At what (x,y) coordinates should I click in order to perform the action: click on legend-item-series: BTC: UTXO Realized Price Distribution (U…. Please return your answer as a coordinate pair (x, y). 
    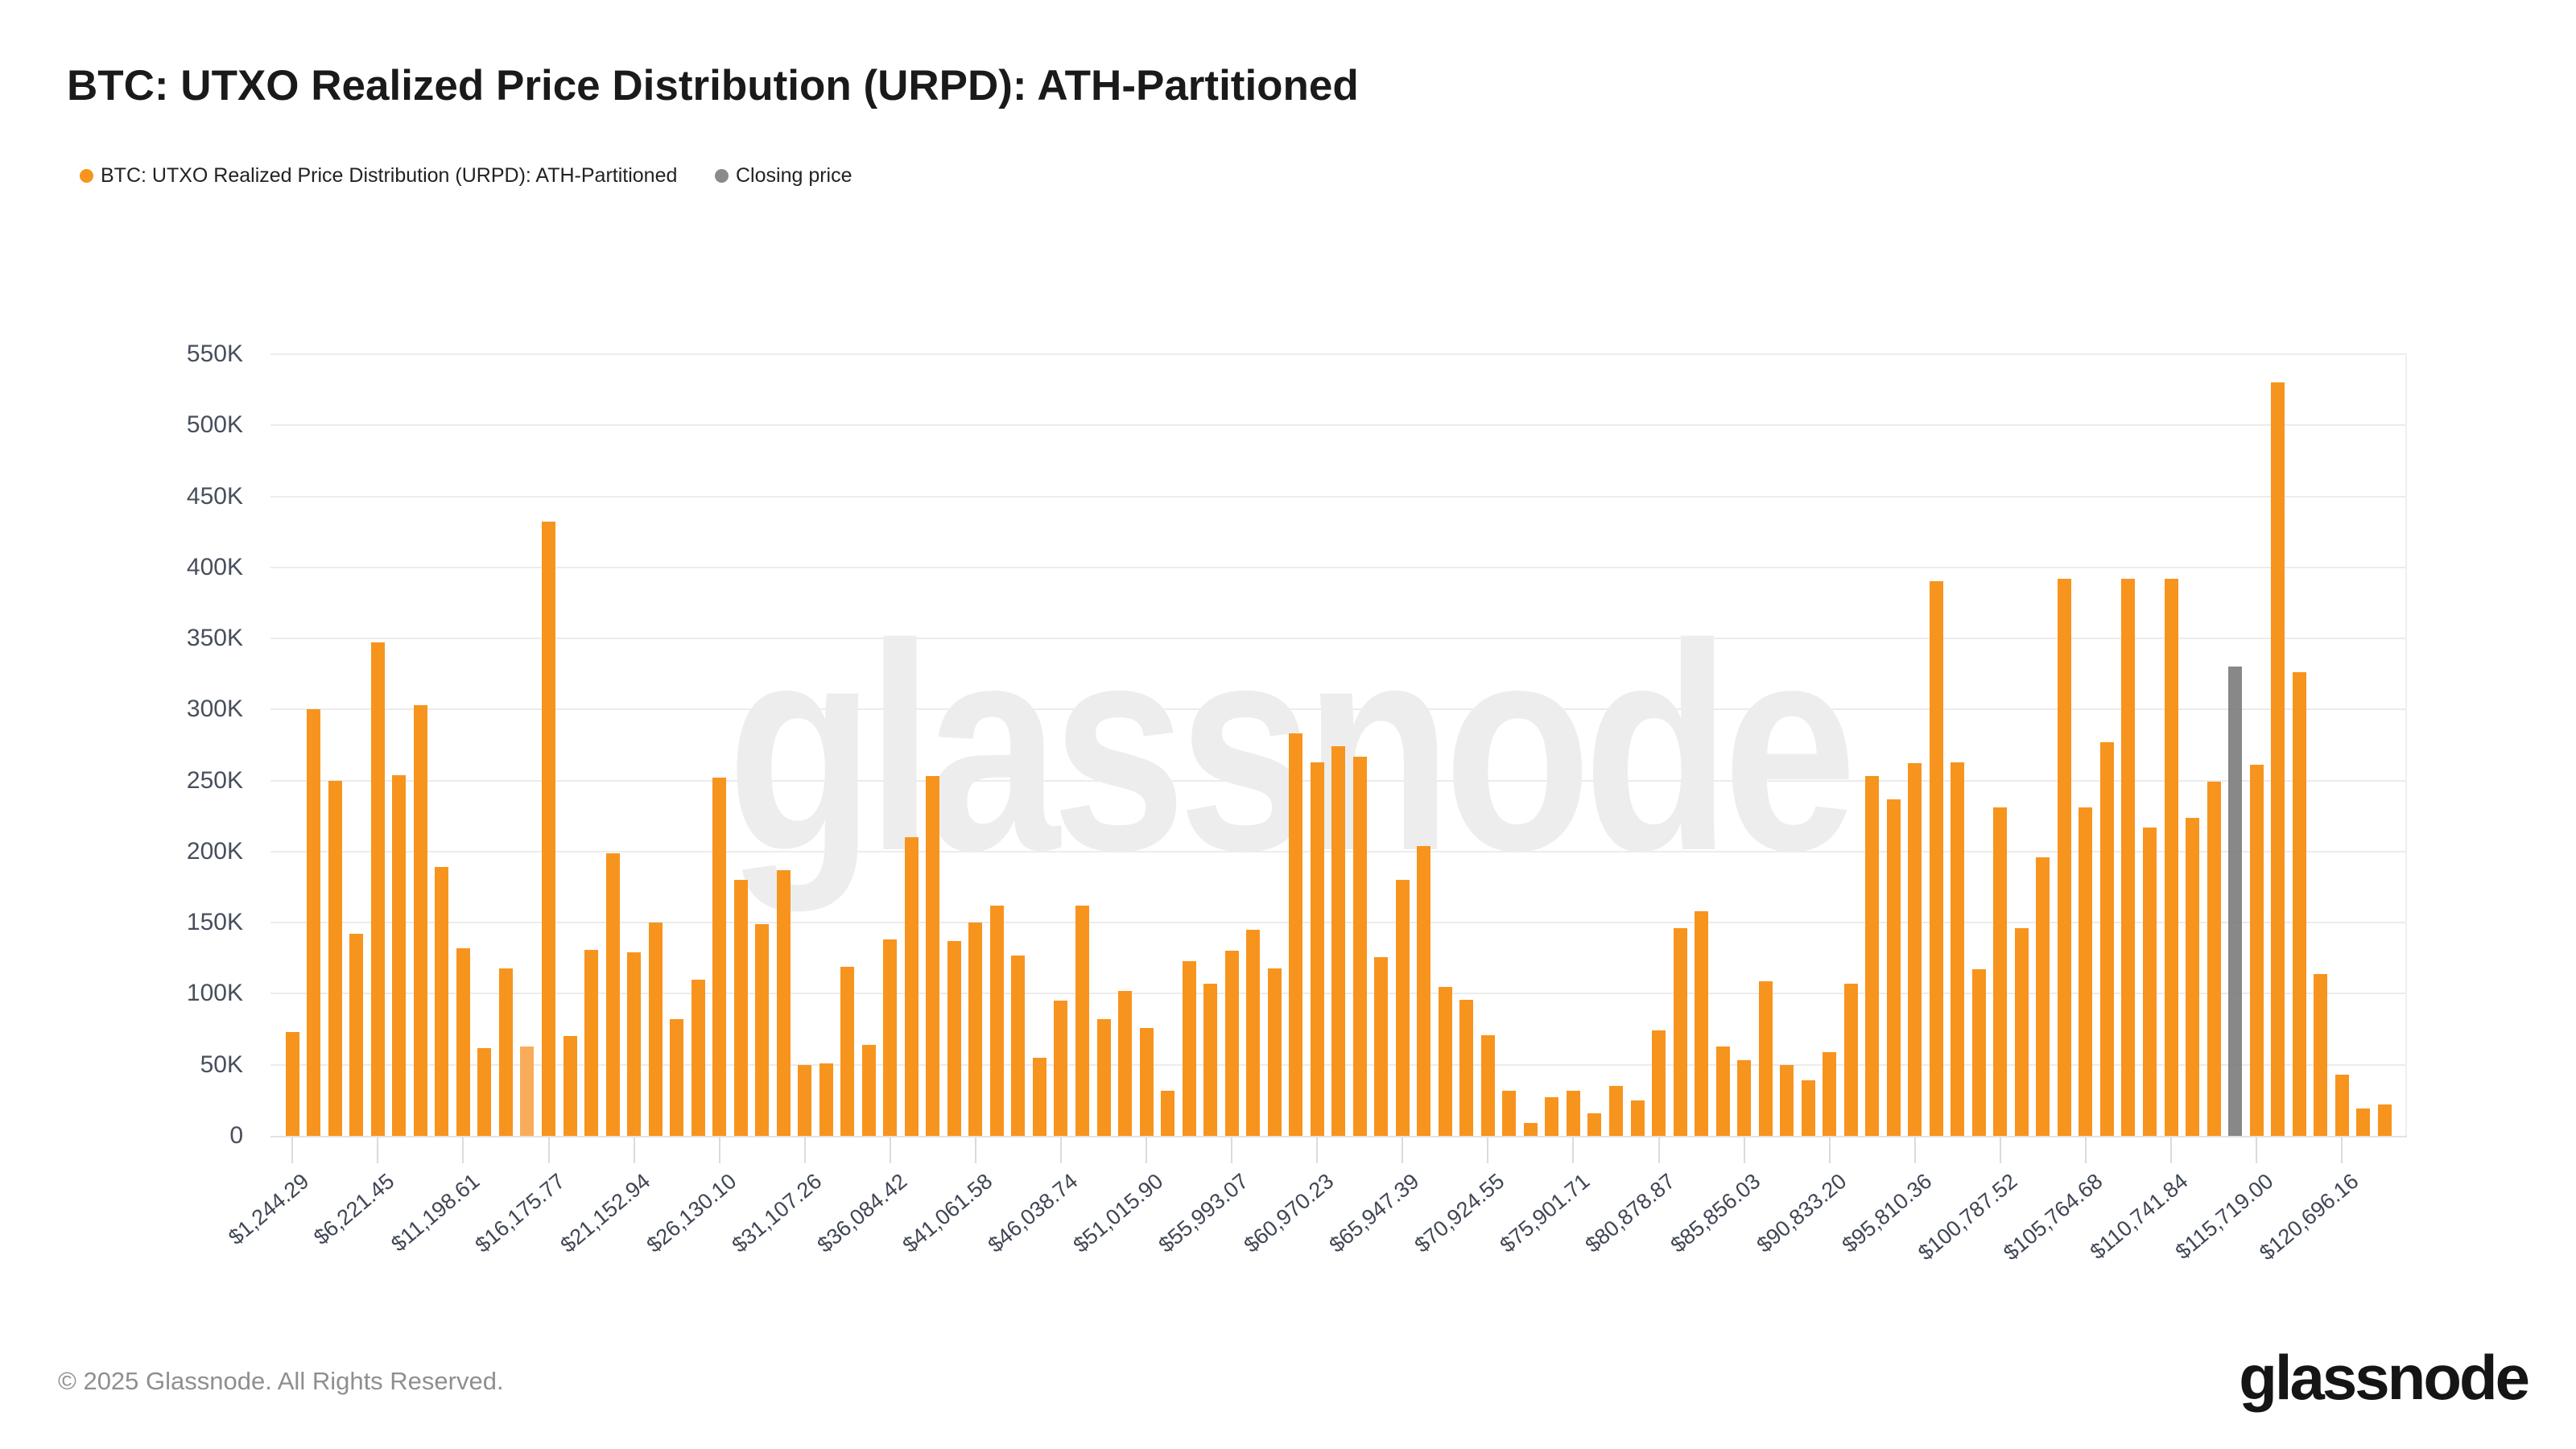
    Looking at the image, I should click on (378, 176).